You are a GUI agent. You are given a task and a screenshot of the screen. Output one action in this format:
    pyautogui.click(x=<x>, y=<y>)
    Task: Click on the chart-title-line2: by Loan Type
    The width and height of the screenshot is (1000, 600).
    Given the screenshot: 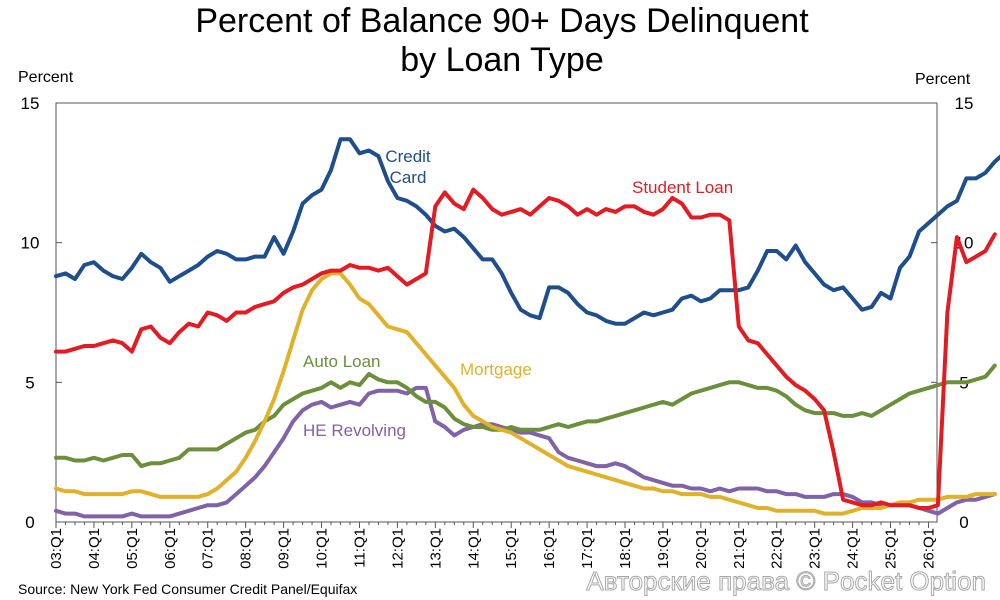 What is the action you would take?
    pyautogui.click(x=502, y=60)
    